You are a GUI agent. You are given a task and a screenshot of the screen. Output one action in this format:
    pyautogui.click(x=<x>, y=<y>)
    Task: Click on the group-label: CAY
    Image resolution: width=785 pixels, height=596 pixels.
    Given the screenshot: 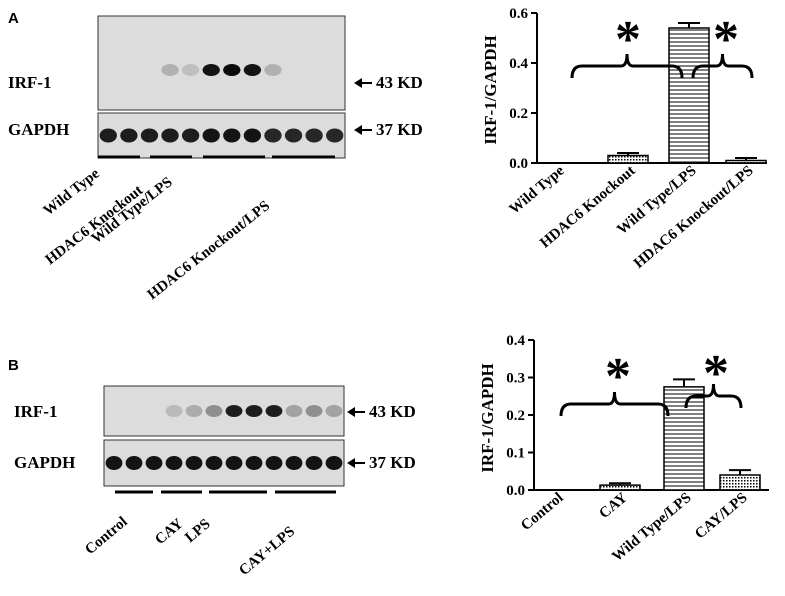 What is the action you would take?
    pyautogui.click(x=169, y=532)
    